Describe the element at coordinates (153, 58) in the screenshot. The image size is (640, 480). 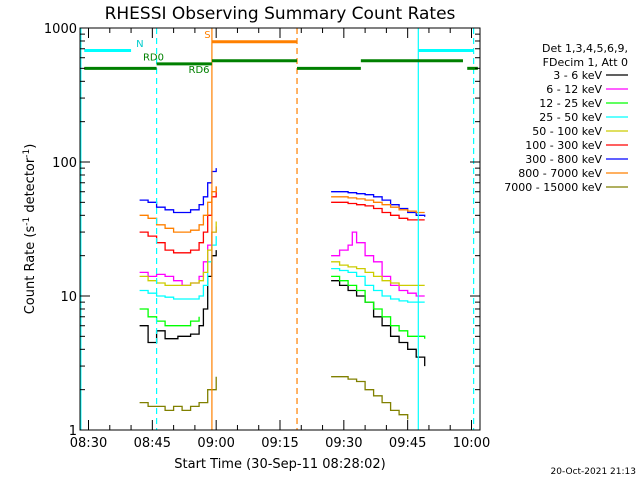
I see `rd0-label: RD0` at that location.